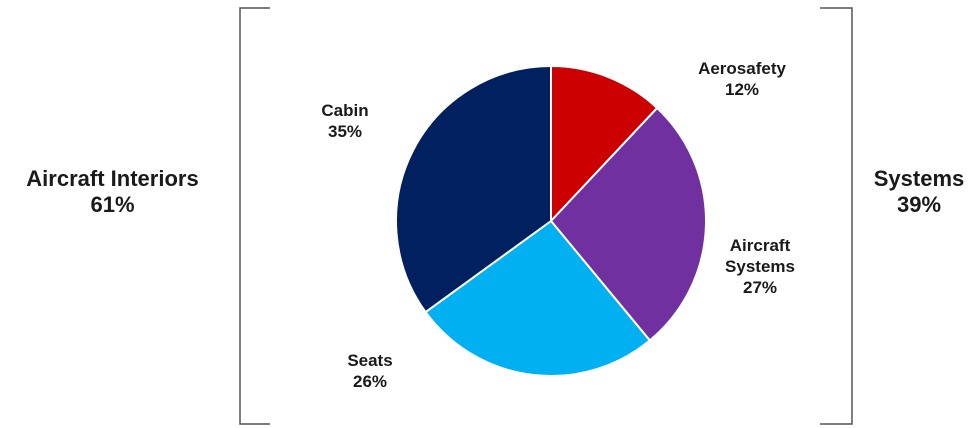 The height and width of the screenshot is (428, 980). I want to click on slice-label-aircraft-systems: Aircraft Systems 27%, so click(760, 266).